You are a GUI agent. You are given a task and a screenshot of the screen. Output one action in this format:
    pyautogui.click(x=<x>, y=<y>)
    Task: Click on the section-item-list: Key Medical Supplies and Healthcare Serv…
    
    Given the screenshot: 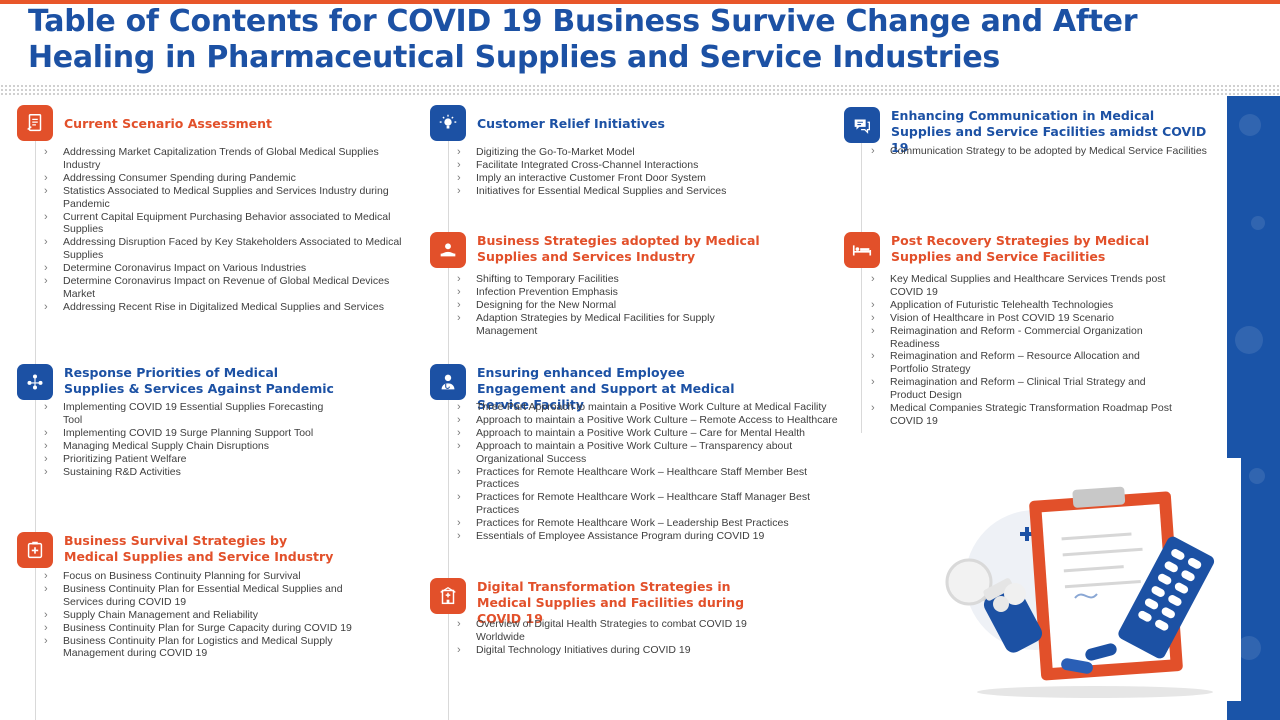 What is the action you would take?
    pyautogui.click(x=1025, y=350)
    